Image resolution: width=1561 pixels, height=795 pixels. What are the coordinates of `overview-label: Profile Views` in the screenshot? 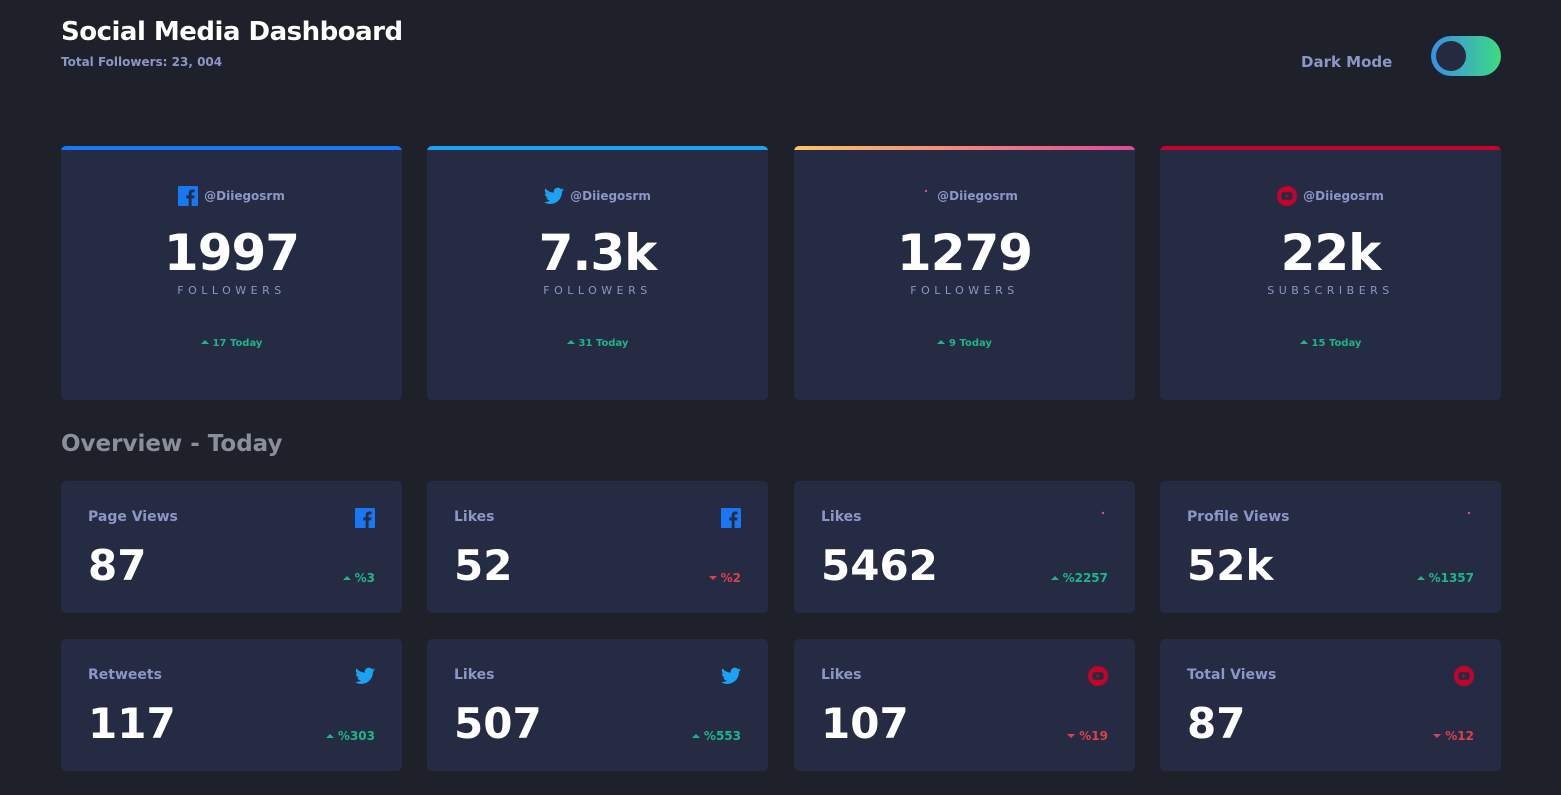 It's located at (1238, 517).